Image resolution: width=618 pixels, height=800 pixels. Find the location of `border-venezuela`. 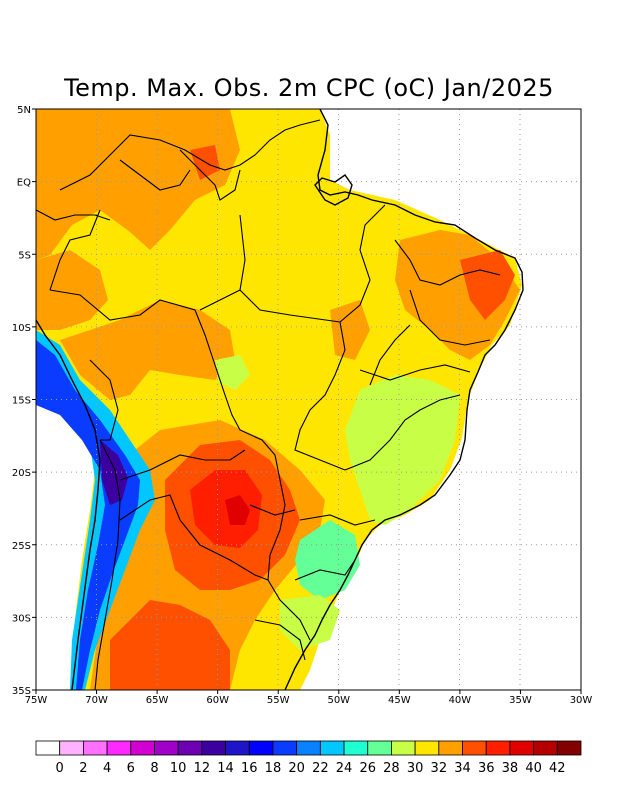

border-venezuela is located at coordinates (155, 175).